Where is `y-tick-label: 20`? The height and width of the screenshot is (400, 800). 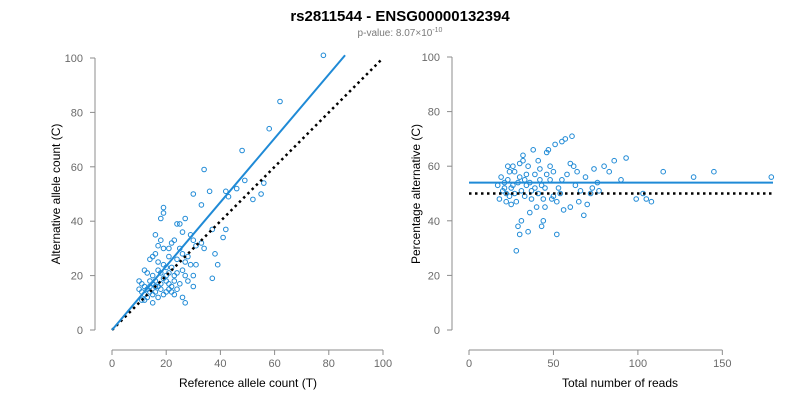 y-tick-label: 20 is located at coordinates (77, 277).